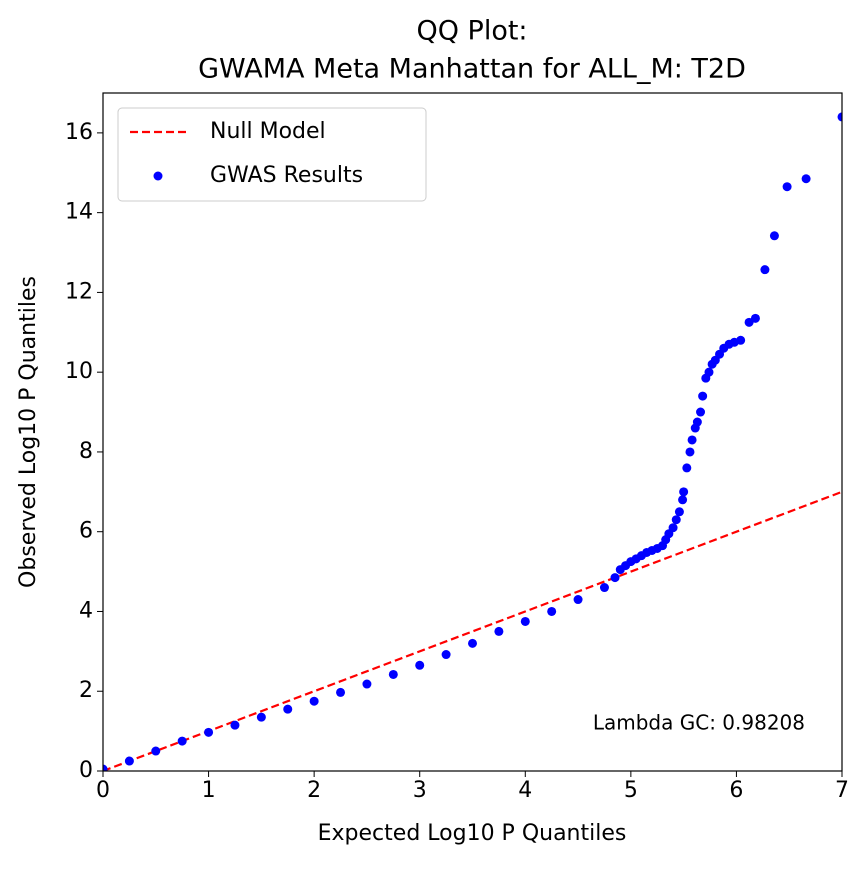 This screenshot has height=869, width=866. I want to click on chart-title: GWAMA Meta Manhattan for ALL_M: T2D, so click(472, 69).